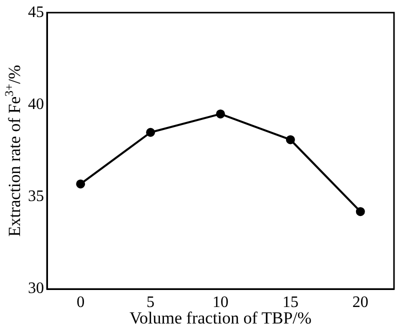  Describe the element at coordinates (220, 318) in the screenshot. I see `x-axis-title: Volume fraction of TBP/%` at that location.